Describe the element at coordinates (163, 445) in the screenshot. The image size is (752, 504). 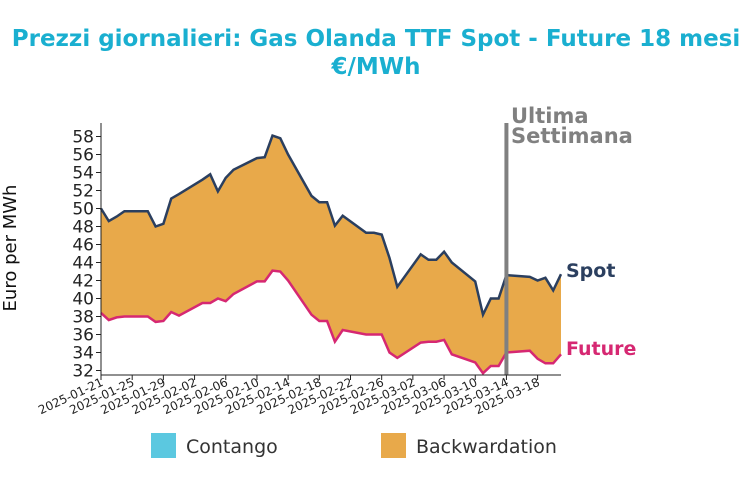
I see `legend-swatch-contango` at that location.